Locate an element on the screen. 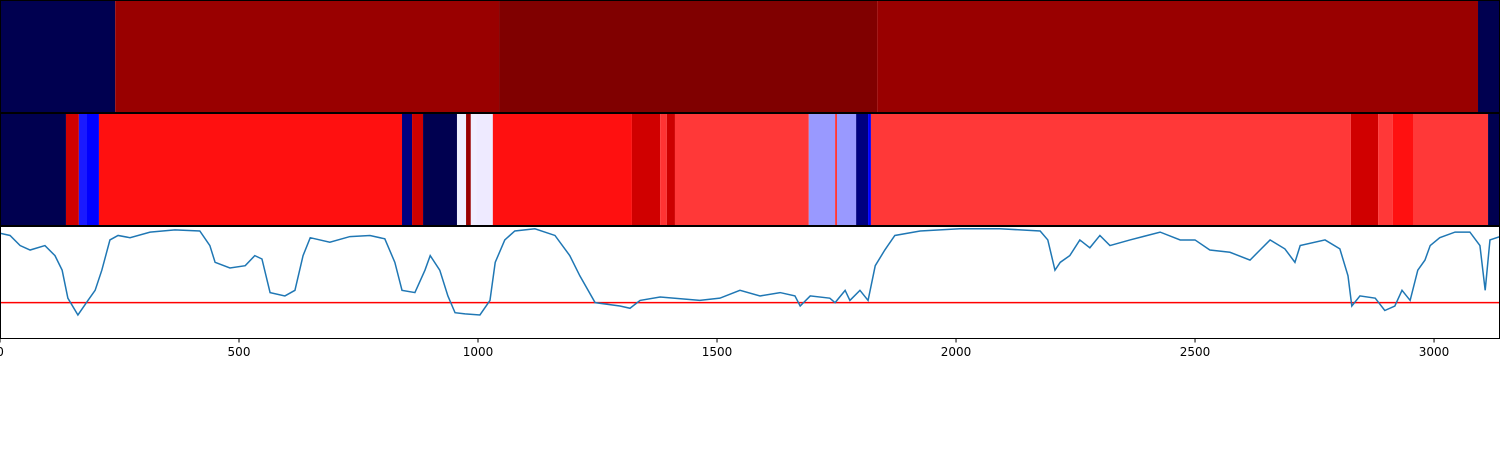  x-tick-label: 500 is located at coordinates (239, 352).